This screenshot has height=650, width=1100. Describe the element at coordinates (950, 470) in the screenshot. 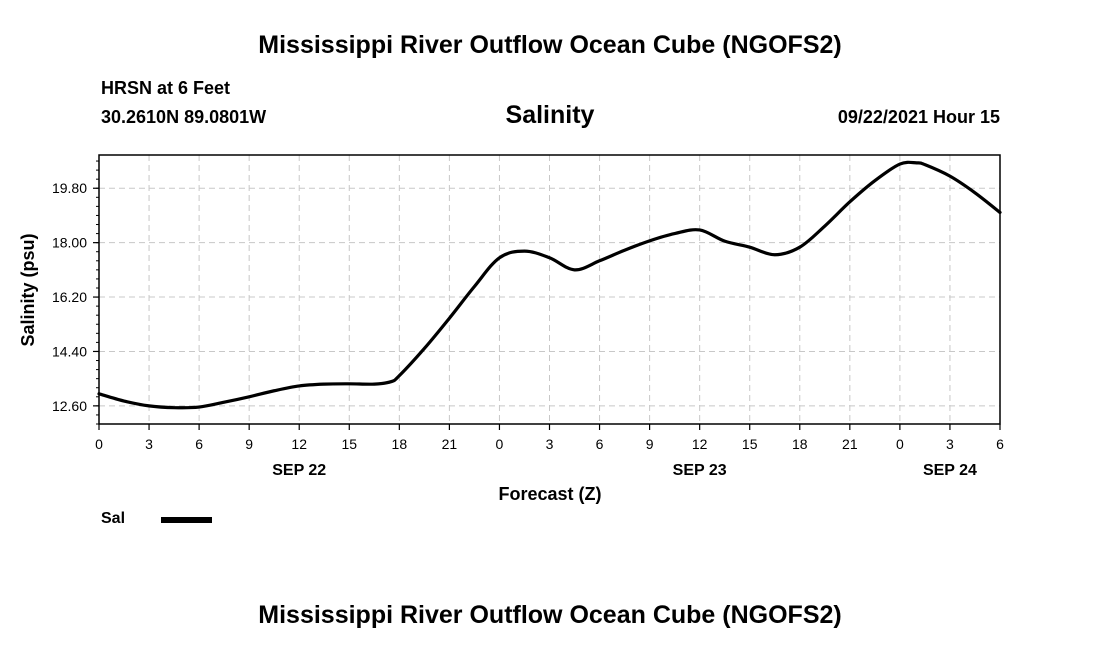

I see `date-label: SEP 24` at that location.